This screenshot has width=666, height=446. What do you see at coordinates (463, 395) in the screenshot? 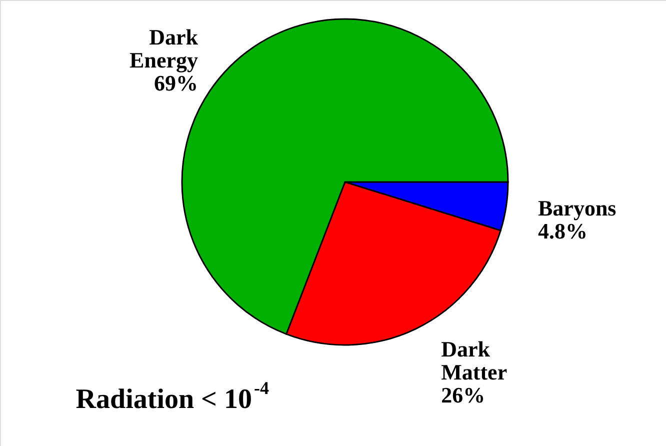
I see `data-label: 26%` at bounding box center [463, 395].